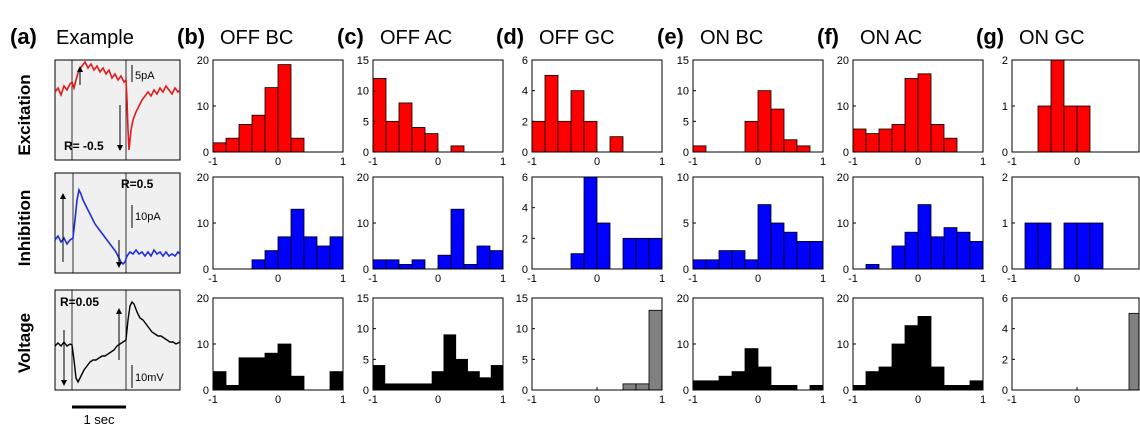 This screenshot has width=1140, height=427. What do you see at coordinates (416, 38) in the screenshot?
I see `panel-title: OFF AC` at bounding box center [416, 38].